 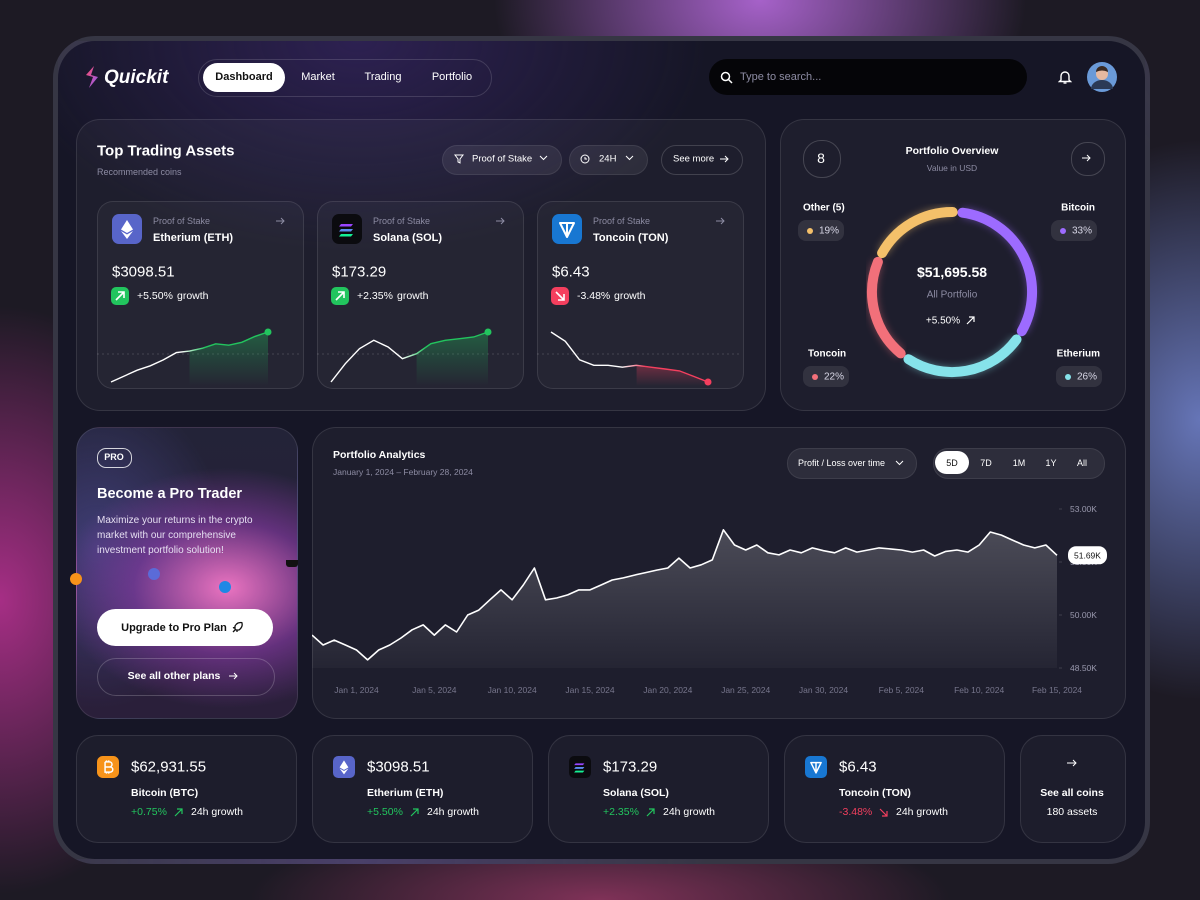 What do you see at coordinates (997, 272) in the screenshot?
I see `donut-segment` at bounding box center [997, 272].